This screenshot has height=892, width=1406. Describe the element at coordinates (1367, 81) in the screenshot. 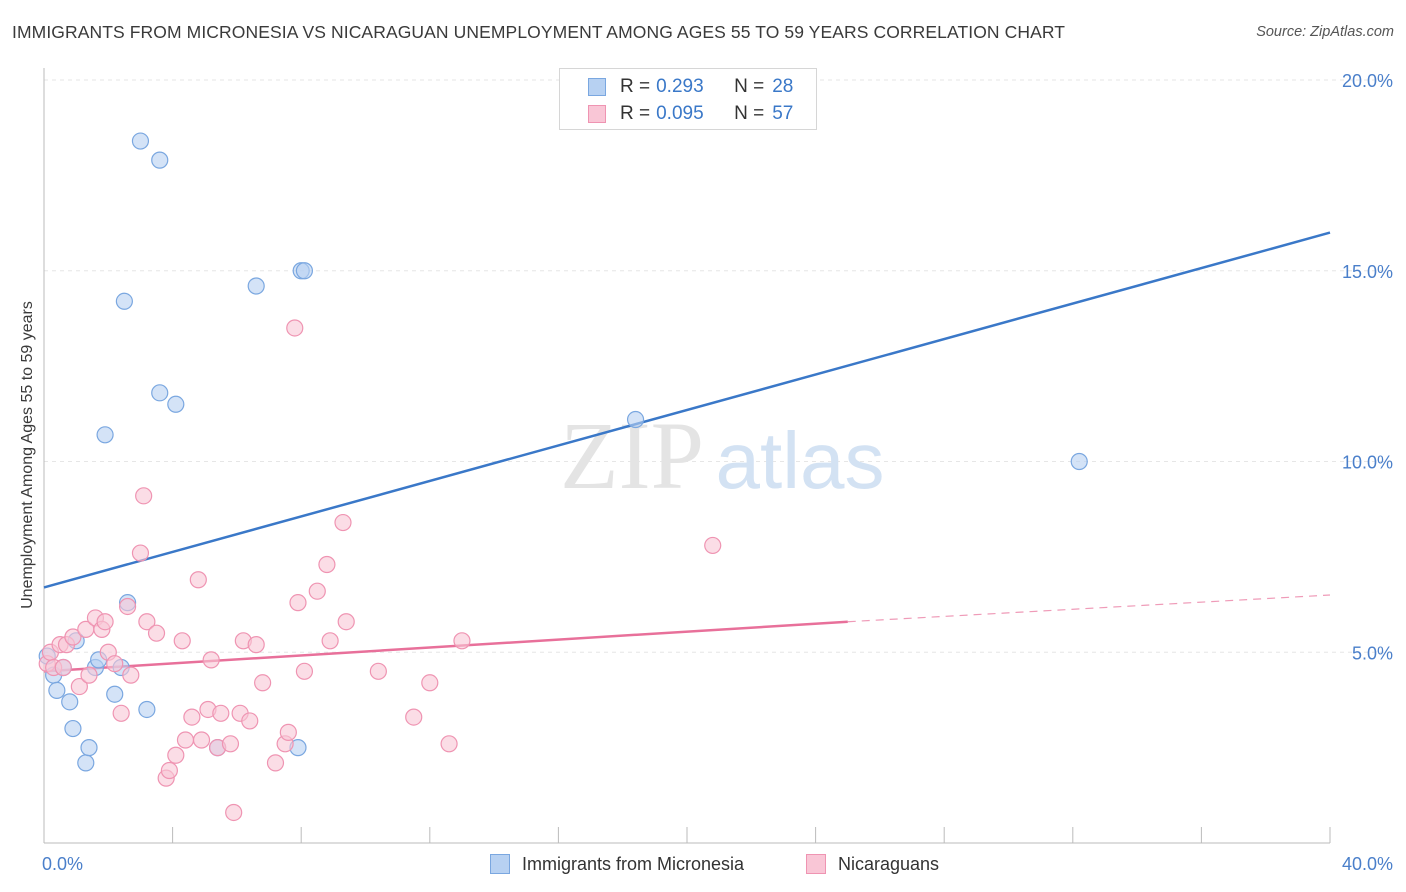

I see `y-tick-label-3: 20.0%` at that location.